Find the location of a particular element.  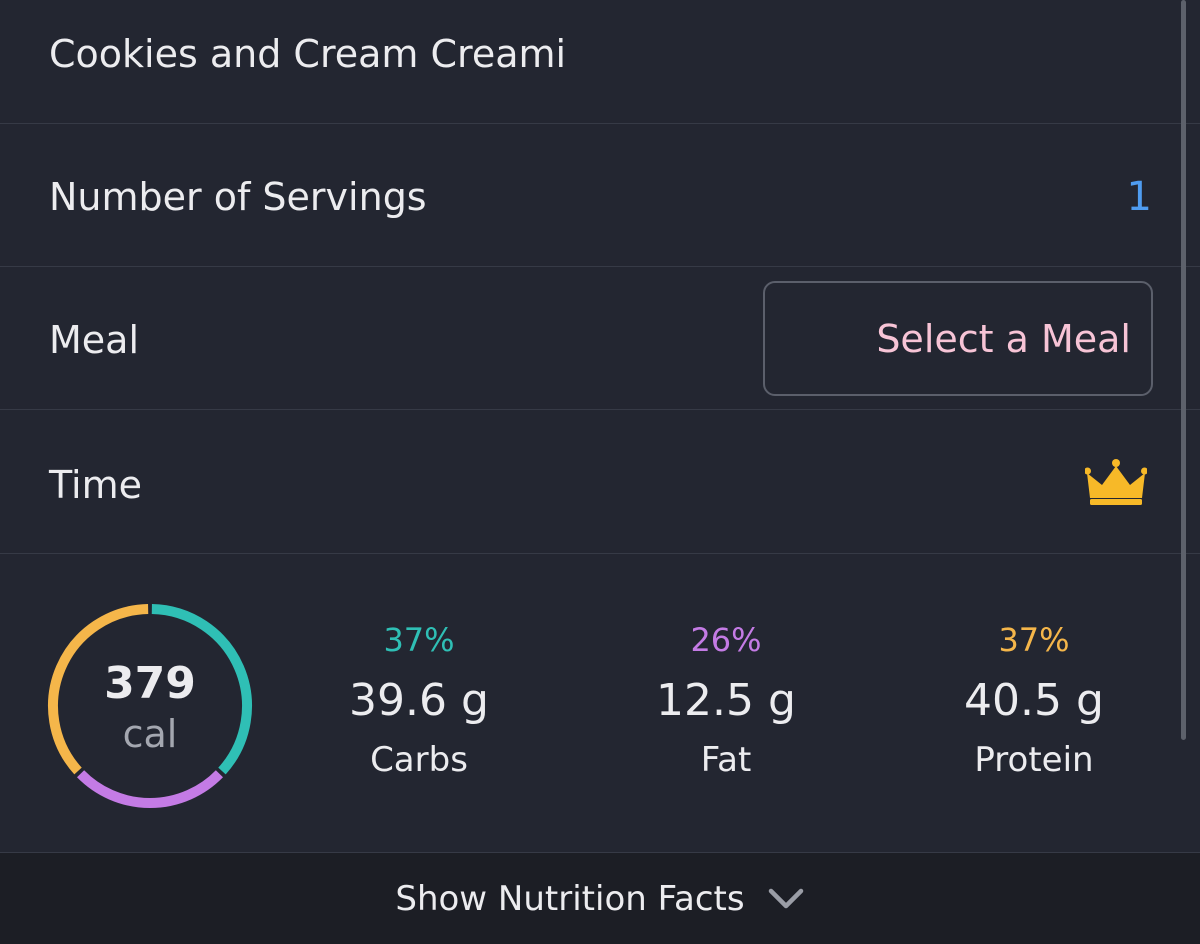

carbs-amount: 39.6 g is located at coordinates (419, 700).